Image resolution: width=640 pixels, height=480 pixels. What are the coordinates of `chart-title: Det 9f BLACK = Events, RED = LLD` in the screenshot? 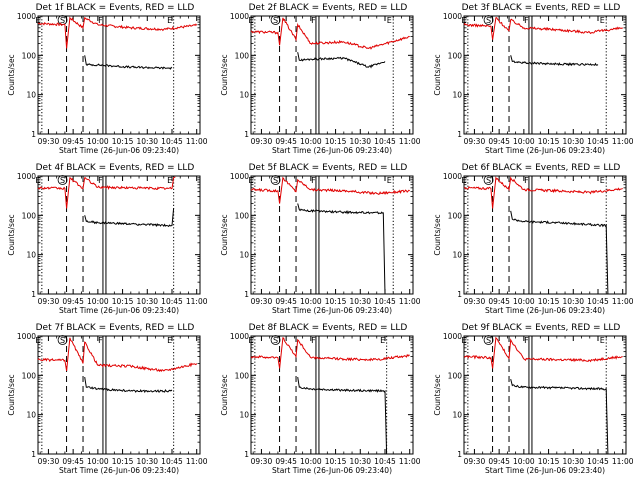 It's located at (541, 328).